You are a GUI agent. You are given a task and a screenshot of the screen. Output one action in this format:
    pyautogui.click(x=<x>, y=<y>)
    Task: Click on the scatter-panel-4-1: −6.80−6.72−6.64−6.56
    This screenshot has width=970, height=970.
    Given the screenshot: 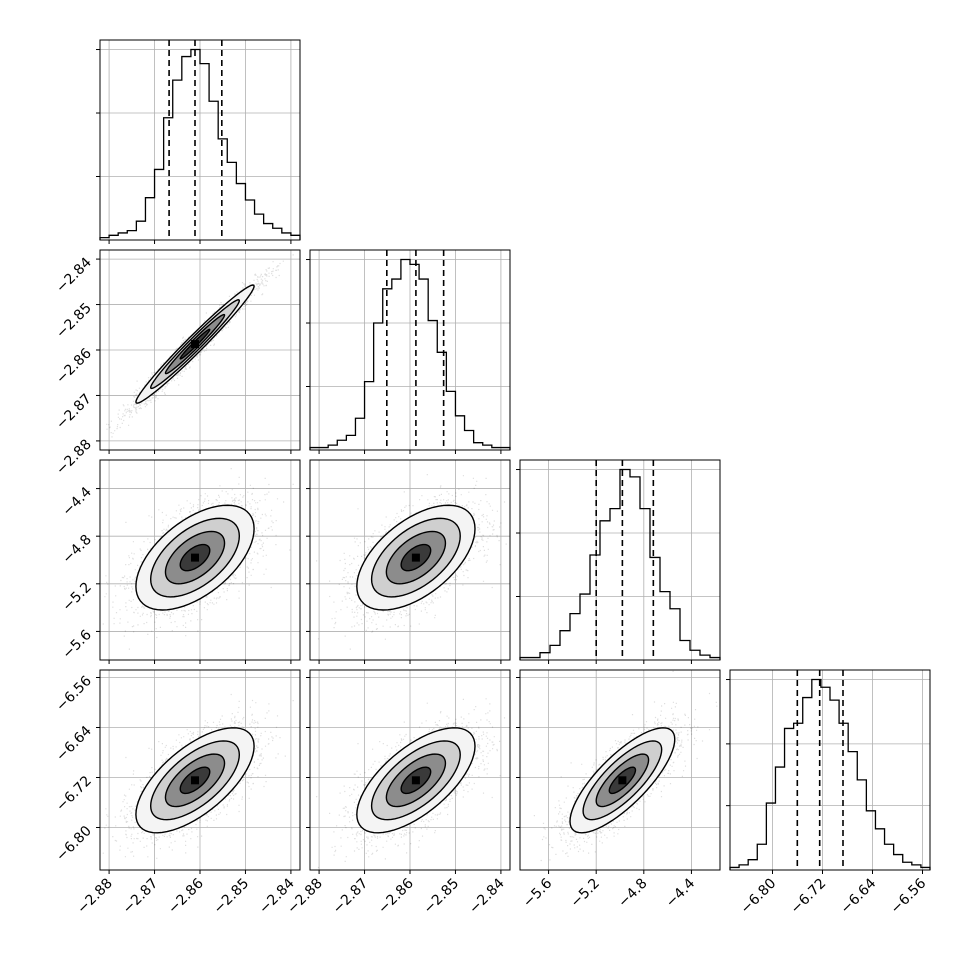 What is the action you would take?
    pyautogui.click(x=177, y=771)
    